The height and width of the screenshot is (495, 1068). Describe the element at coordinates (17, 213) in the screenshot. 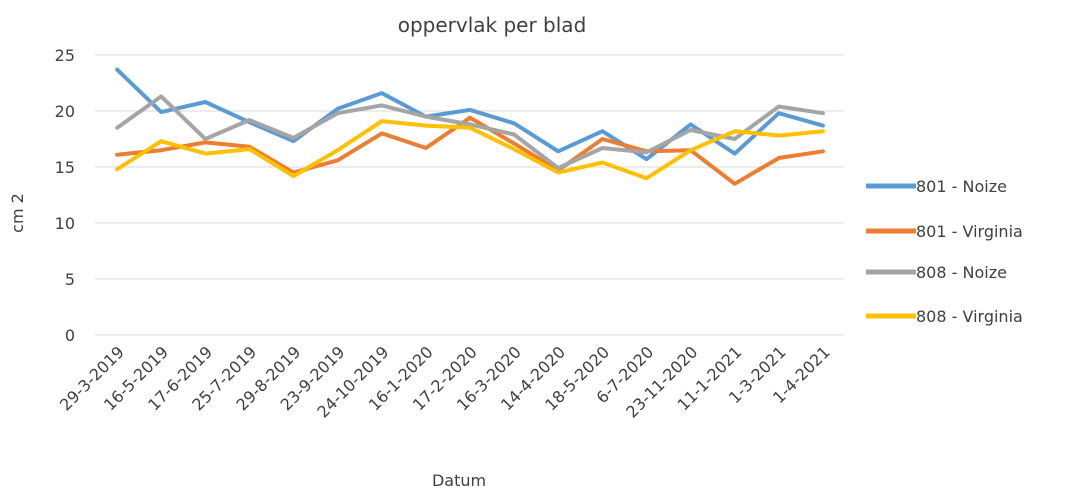

I see `y-axis-title: cm 2` at that location.